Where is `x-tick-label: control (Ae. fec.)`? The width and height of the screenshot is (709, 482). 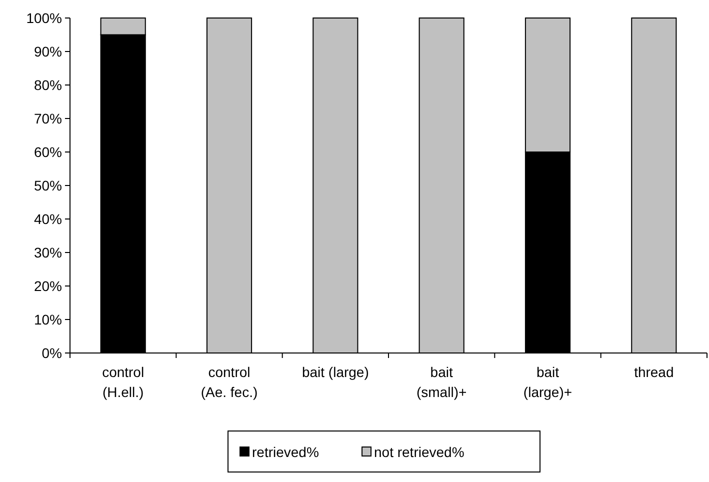
x-tick-label: control (Ae. fec.) is located at coordinates (229, 382).